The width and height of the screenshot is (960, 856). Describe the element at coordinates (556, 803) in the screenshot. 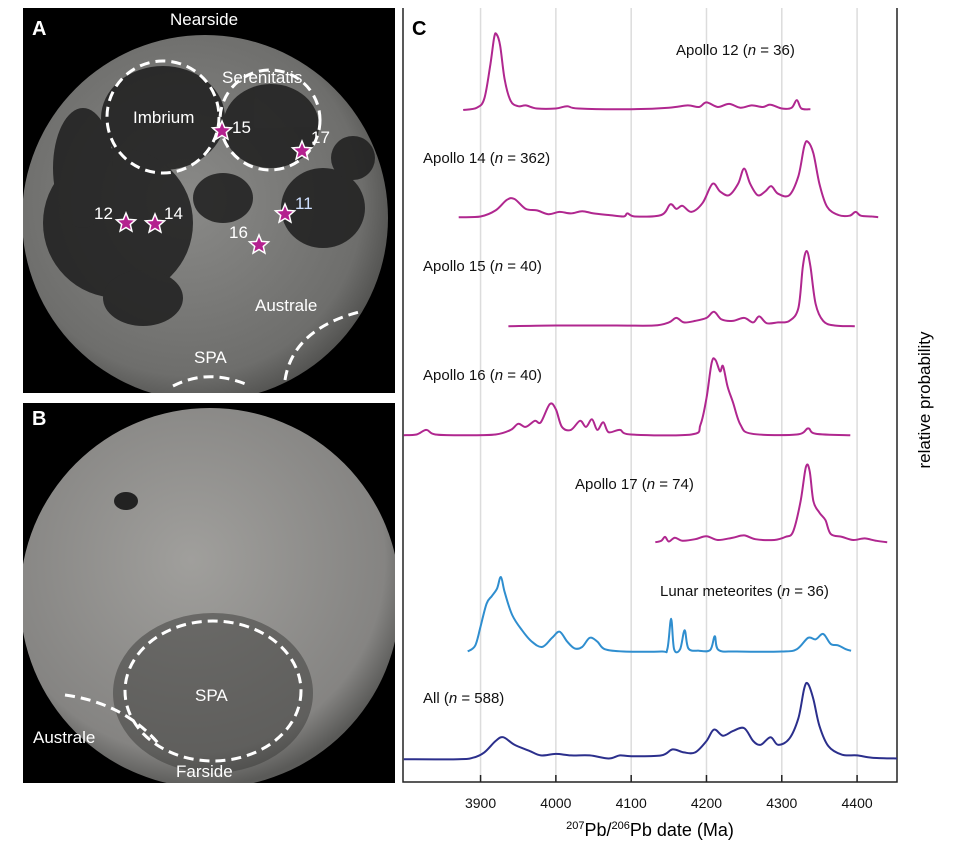

I see `x-tick-label-4000: 4000` at that location.